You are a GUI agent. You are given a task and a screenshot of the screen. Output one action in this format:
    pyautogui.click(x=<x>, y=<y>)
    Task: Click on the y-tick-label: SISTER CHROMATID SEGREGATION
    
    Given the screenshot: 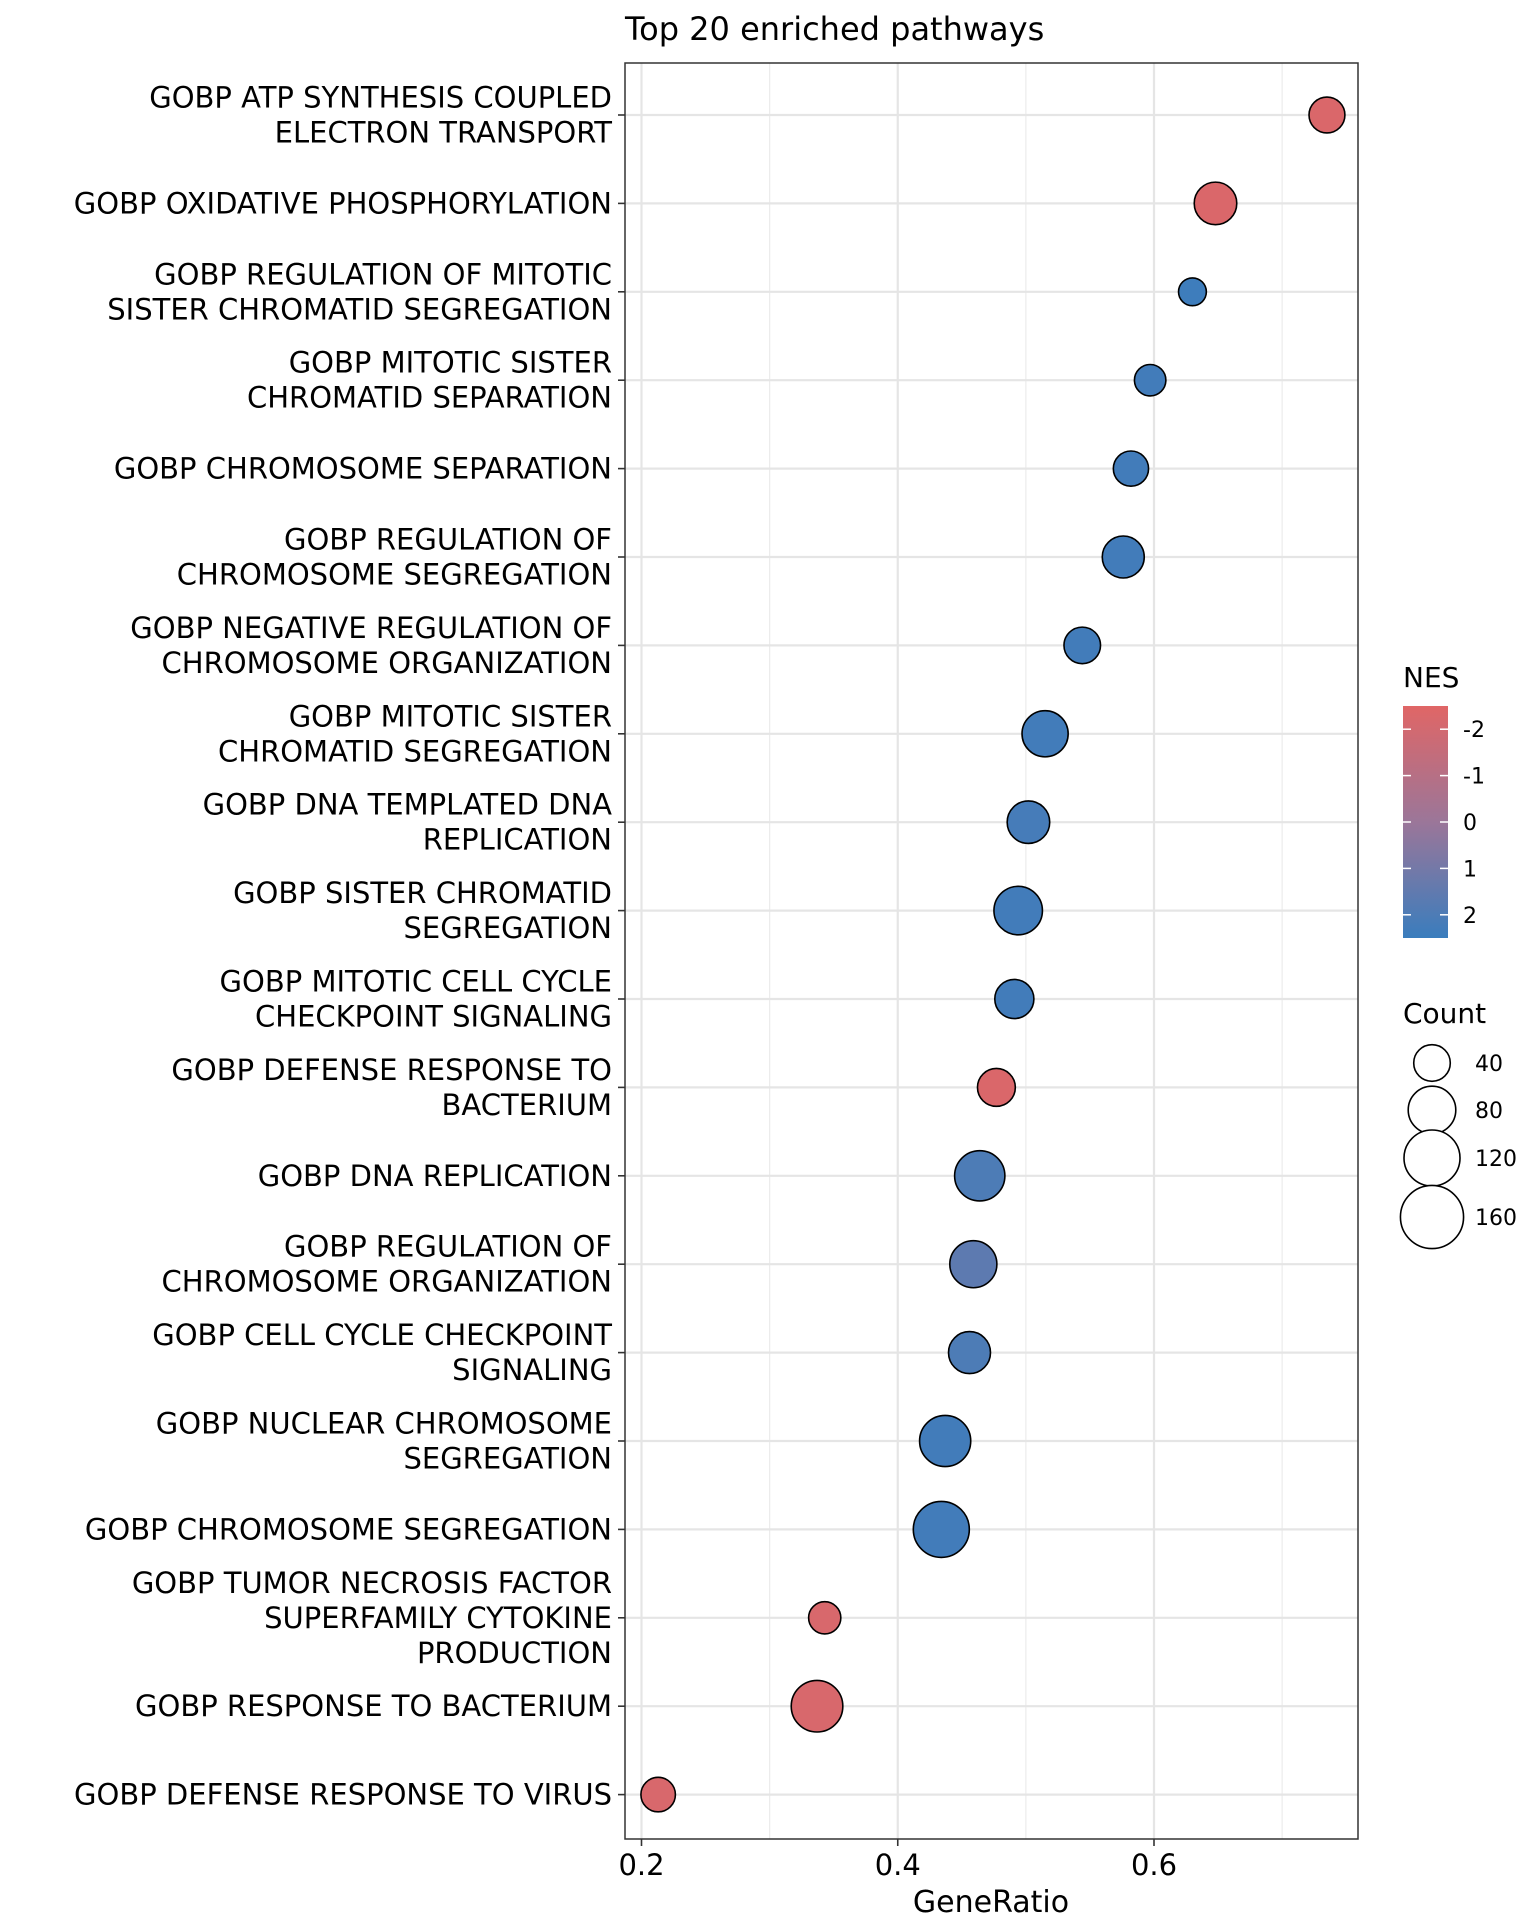 What is the action you would take?
    pyautogui.click(x=359, y=309)
    